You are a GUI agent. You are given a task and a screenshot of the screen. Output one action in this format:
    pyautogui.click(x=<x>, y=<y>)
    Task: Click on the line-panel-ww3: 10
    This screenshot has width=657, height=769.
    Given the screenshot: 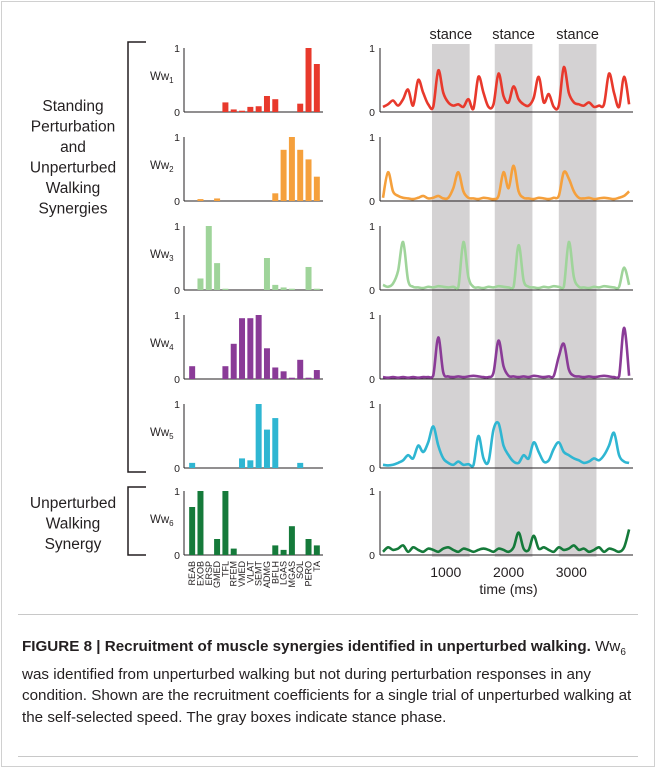 What is the action you would take?
    pyautogui.click(x=501, y=259)
    